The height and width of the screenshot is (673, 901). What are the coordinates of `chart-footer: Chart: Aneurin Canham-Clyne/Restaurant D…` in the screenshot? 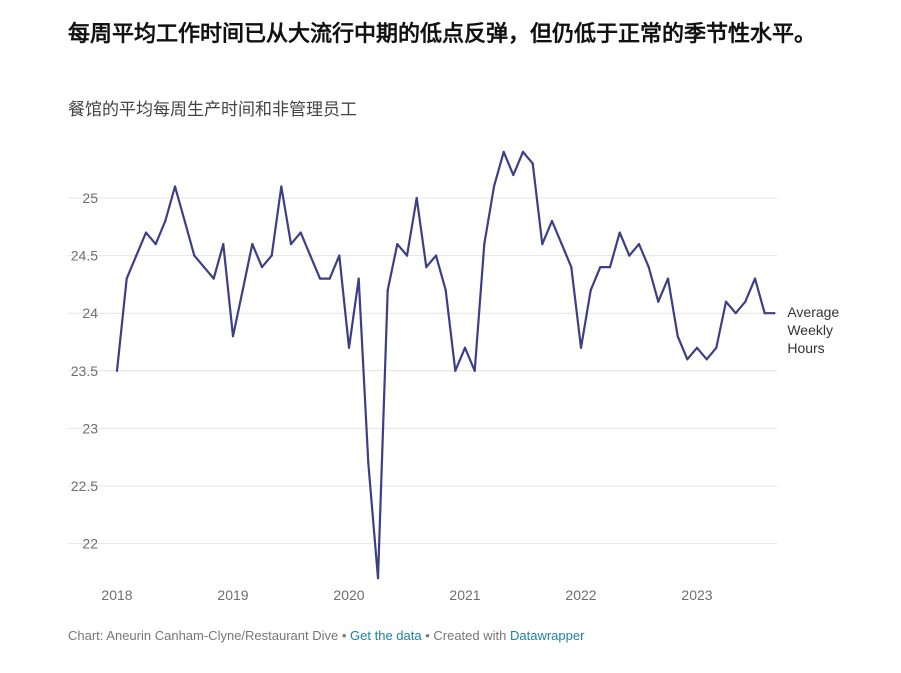 It's located at (326, 635).